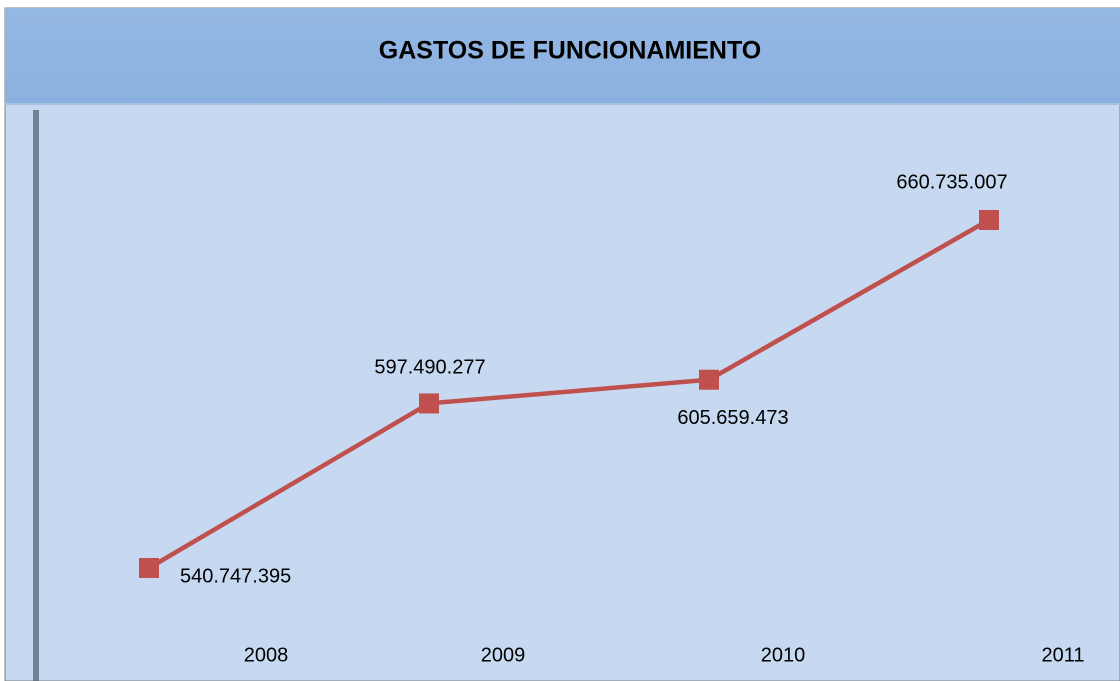 The width and height of the screenshot is (1120, 681). Describe the element at coordinates (783, 655) in the screenshot. I see `x-tick-label: 2010` at that location.